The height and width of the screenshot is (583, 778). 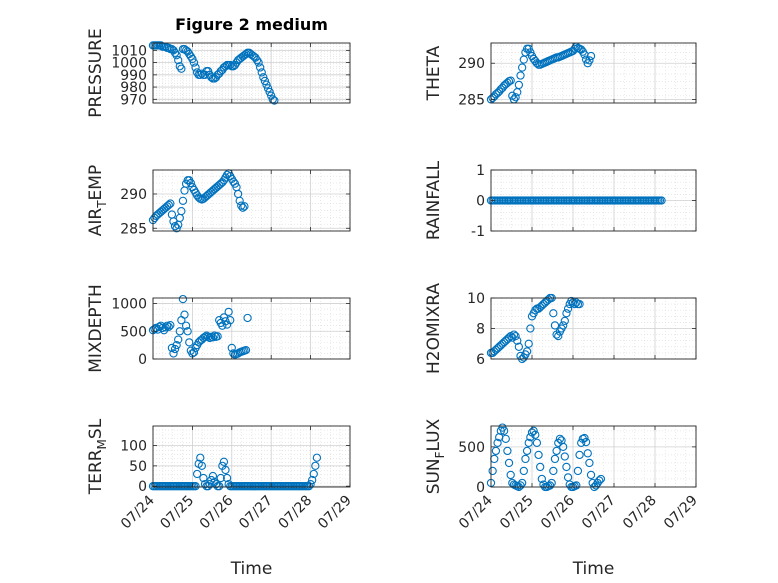 What do you see at coordinates (296, 513) in the screenshot?
I see `x-tick-label: 07/28` at bounding box center [296, 513].